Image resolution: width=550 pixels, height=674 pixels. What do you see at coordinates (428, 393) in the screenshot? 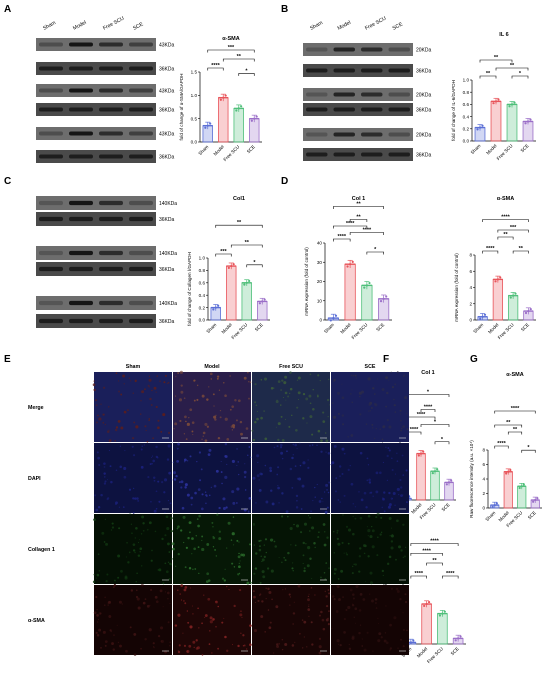
I see `significance-label: *` at bounding box center [428, 393].